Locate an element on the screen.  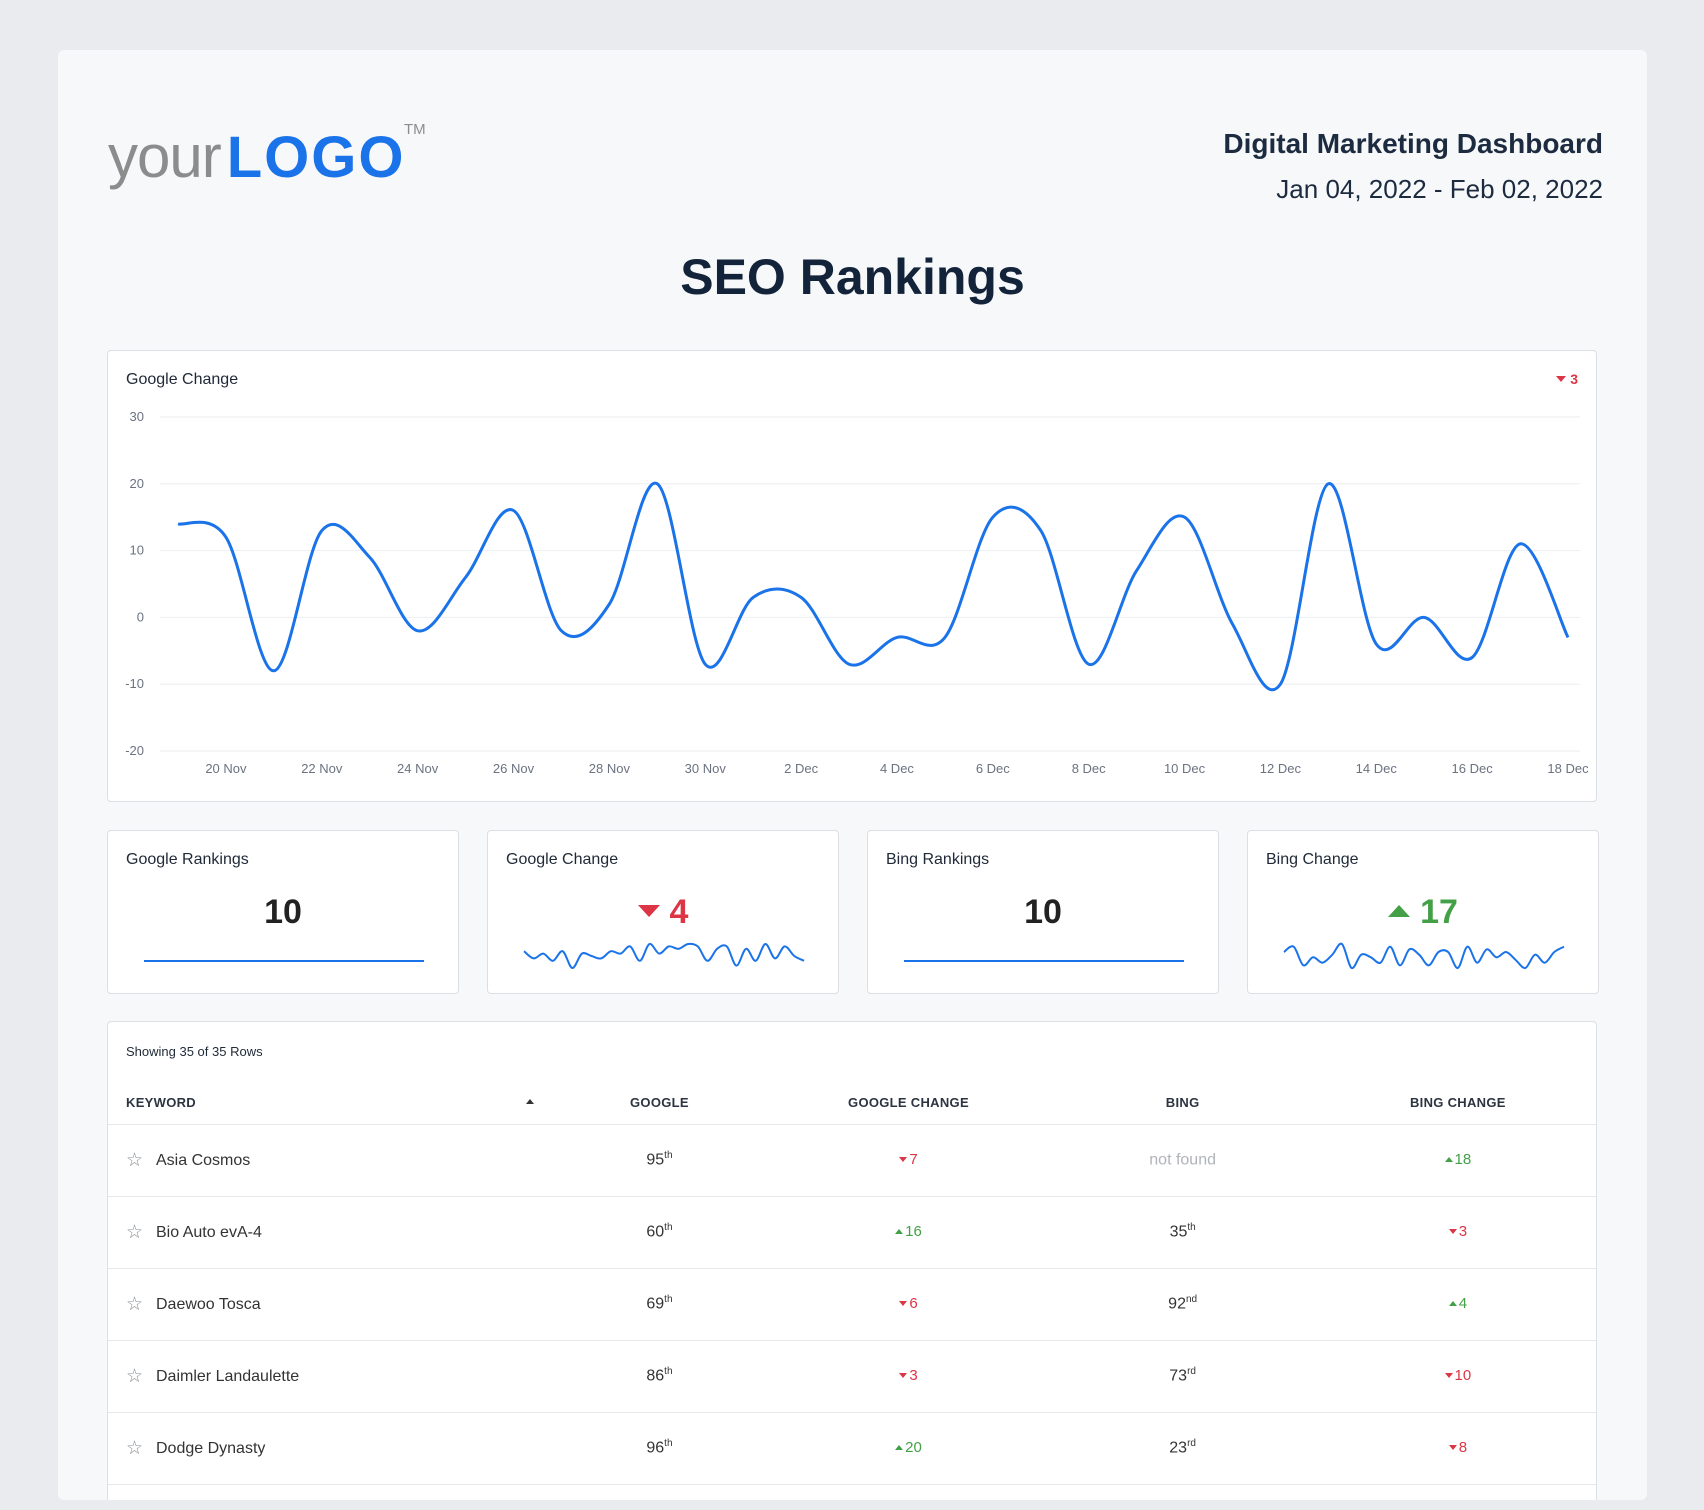
table-row is located at coordinates (852, 1491).